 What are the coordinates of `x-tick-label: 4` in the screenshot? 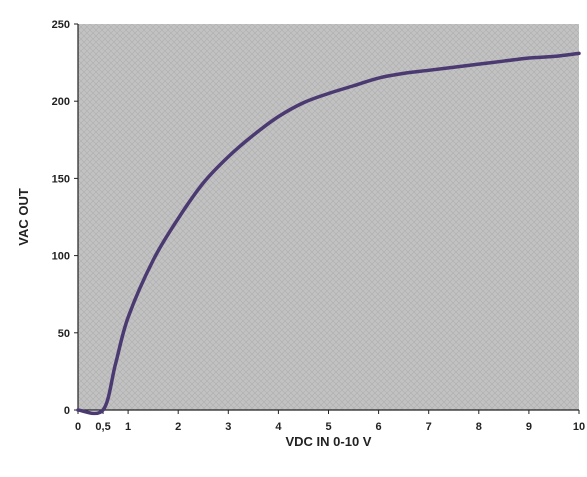 It's located at (278, 427).